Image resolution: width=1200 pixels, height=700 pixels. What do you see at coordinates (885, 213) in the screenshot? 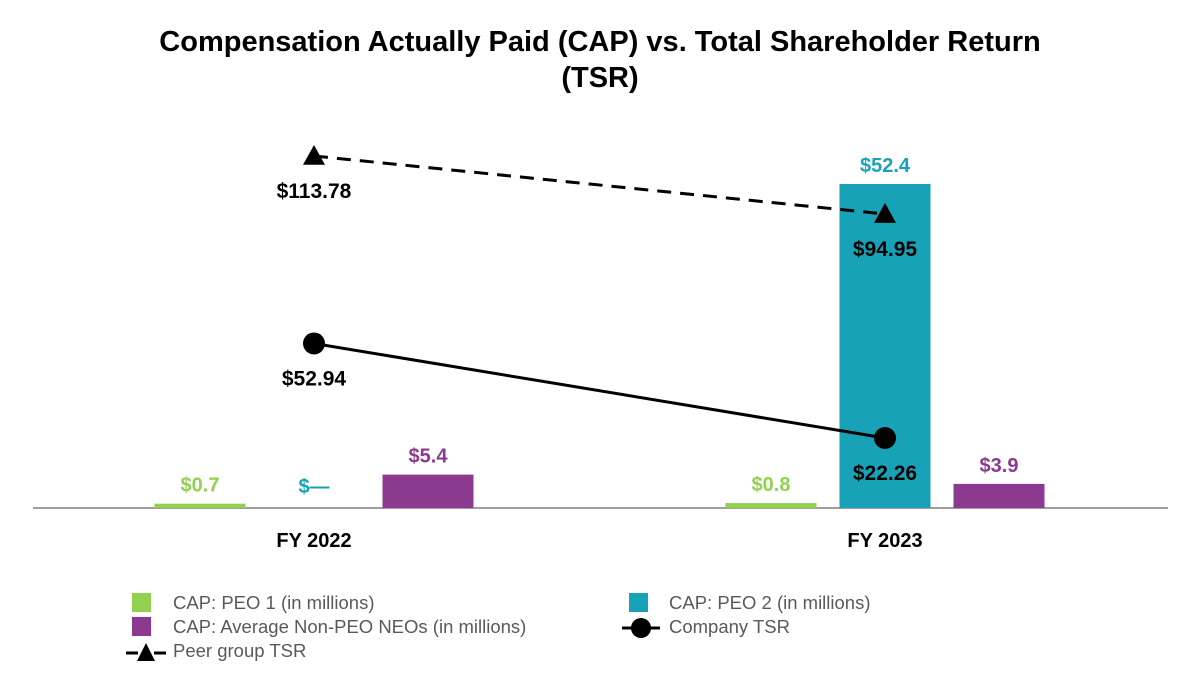
I see `marker-peer-group-tsr-fy-2023` at bounding box center [885, 213].